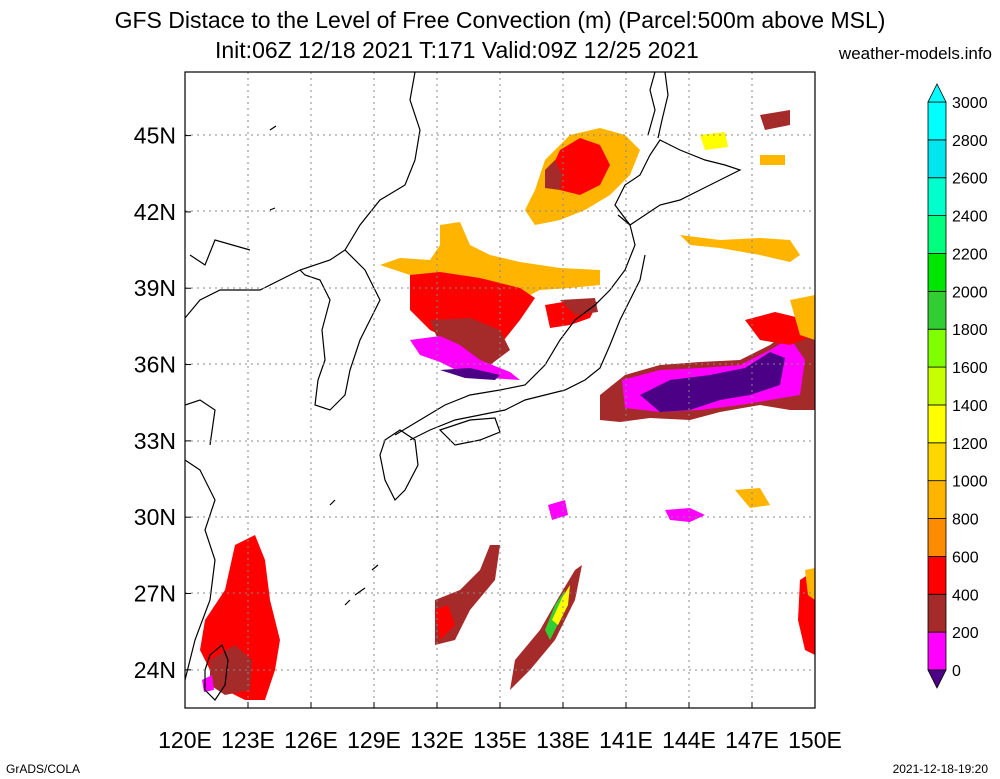 Image resolution: width=1000 pixels, height=779 pixels. Describe the element at coordinates (155, 403) in the screenshot. I see `lat-tick-labels: 24N 27N 30N 33N 36N 39N 42N 45N` at that location.